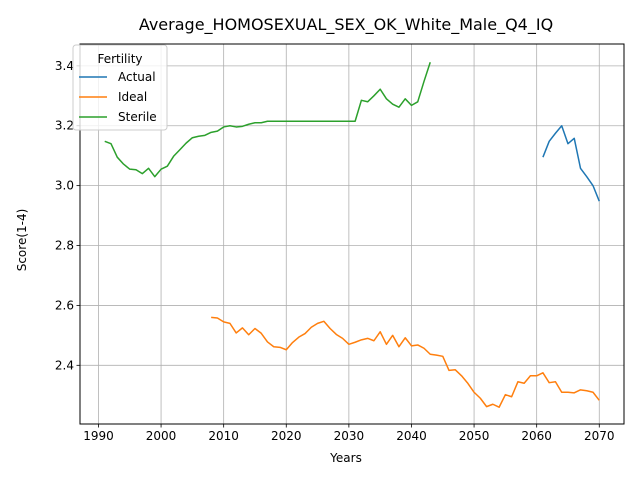 The height and width of the screenshot is (480, 640). Describe the element at coordinates (571, 163) in the screenshot. I see `series-line-actual` at that location.